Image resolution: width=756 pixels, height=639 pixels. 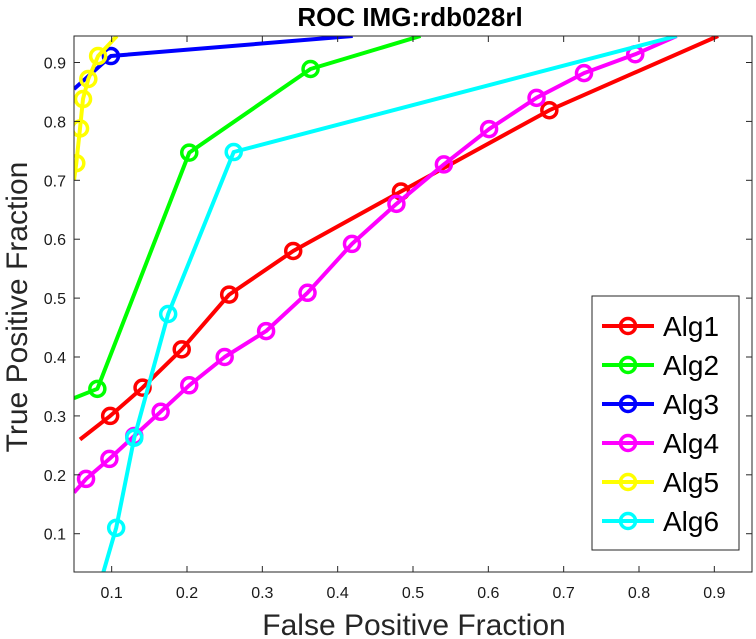 What do you see at coordinates (628, 404) in the screenshot?
I see `legend-marker-alg3` at bounding box center [628, 404].